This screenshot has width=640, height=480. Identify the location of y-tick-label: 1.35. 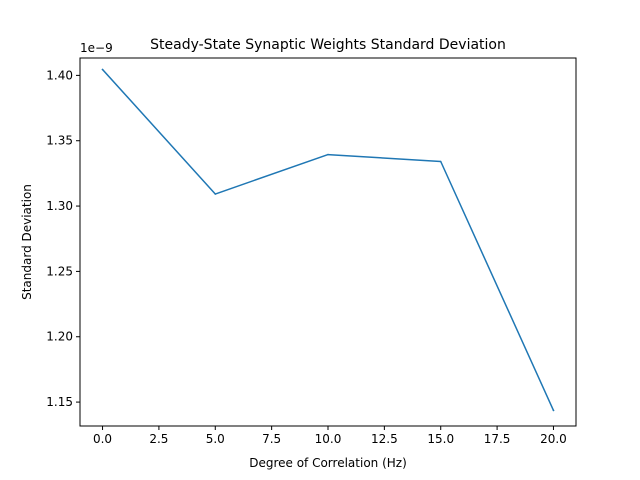
(59, 141).